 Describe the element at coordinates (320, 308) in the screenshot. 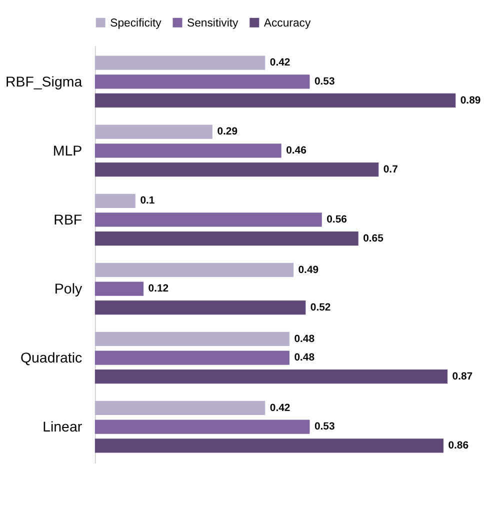

I see `data-label: 0.52` at that location.